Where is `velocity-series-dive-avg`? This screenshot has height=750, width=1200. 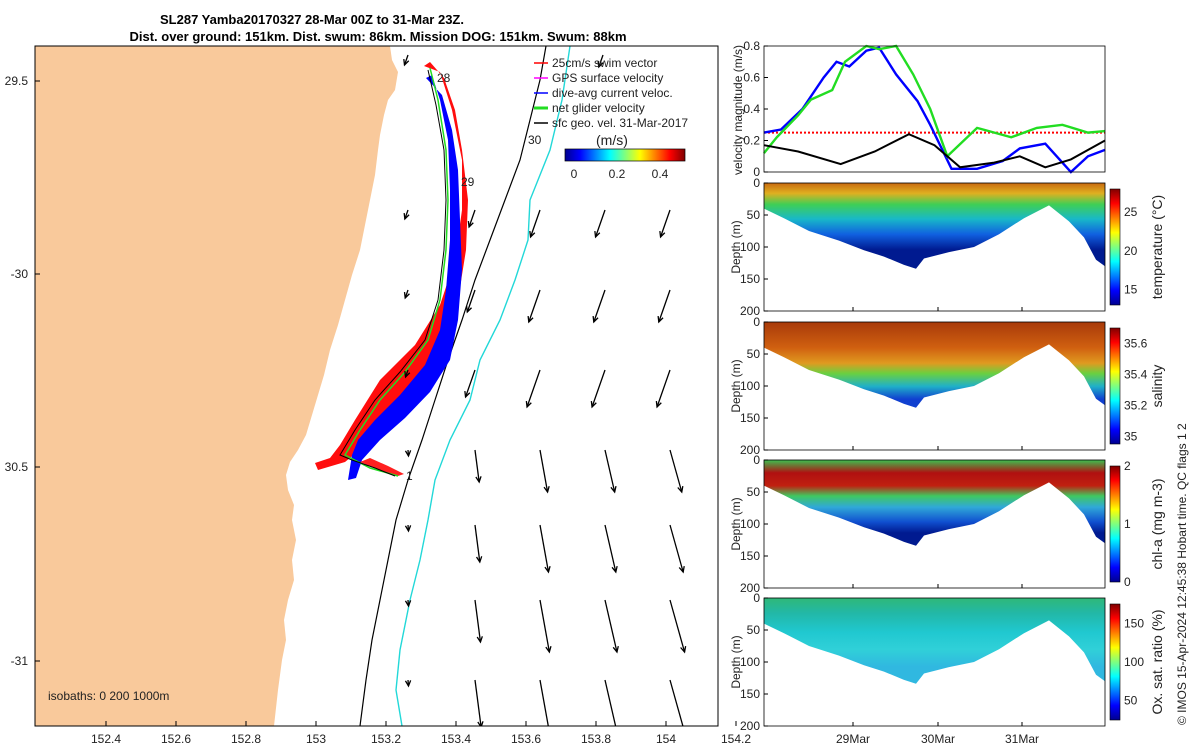
velocity-series-dive-avg is located at coordinates (934, 110).